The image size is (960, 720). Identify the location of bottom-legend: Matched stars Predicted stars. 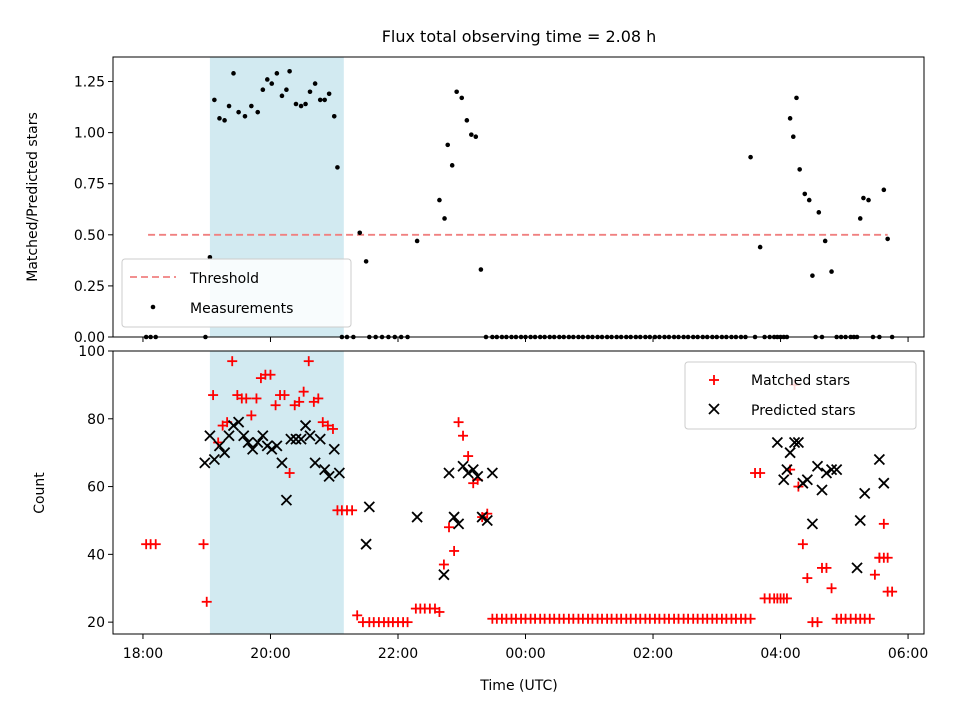
(800, 395).